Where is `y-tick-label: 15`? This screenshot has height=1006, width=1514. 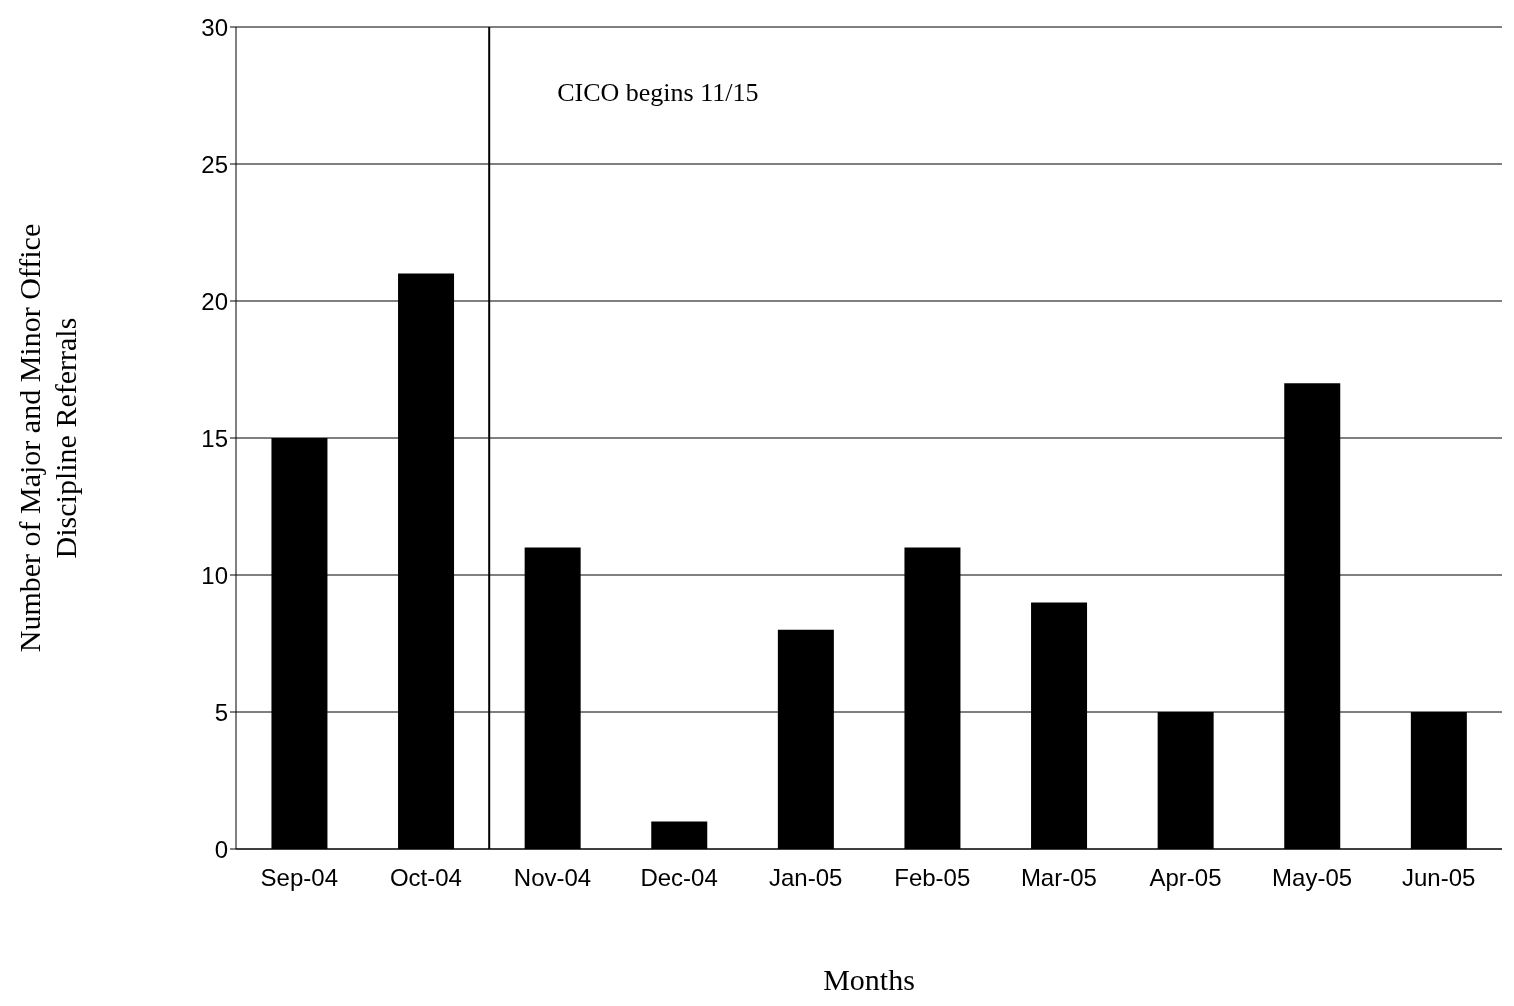 y-tick-label: 15 is located at coordinates (214, 438).